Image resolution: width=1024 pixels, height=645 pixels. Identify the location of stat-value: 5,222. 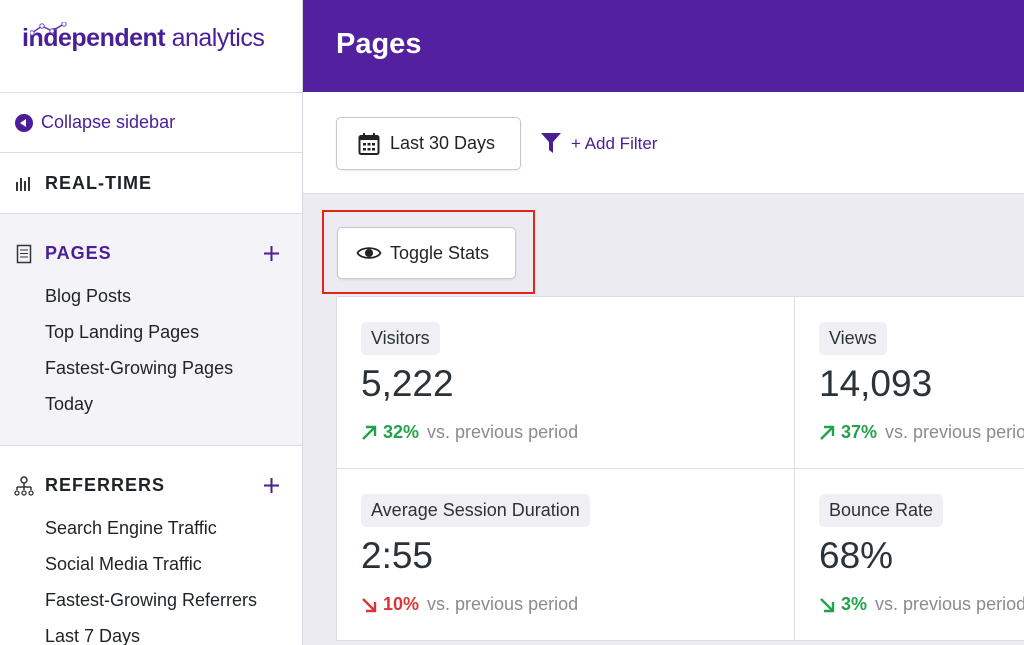
(407, 383).